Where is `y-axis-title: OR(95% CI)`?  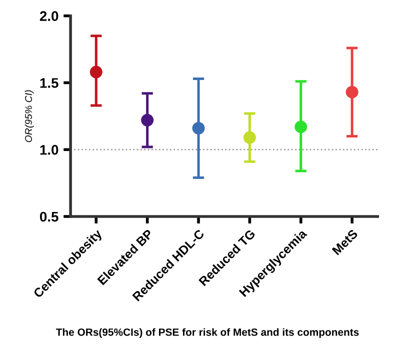 y-axis-title: OR(95% CI) is located at coordinates (29, 116).